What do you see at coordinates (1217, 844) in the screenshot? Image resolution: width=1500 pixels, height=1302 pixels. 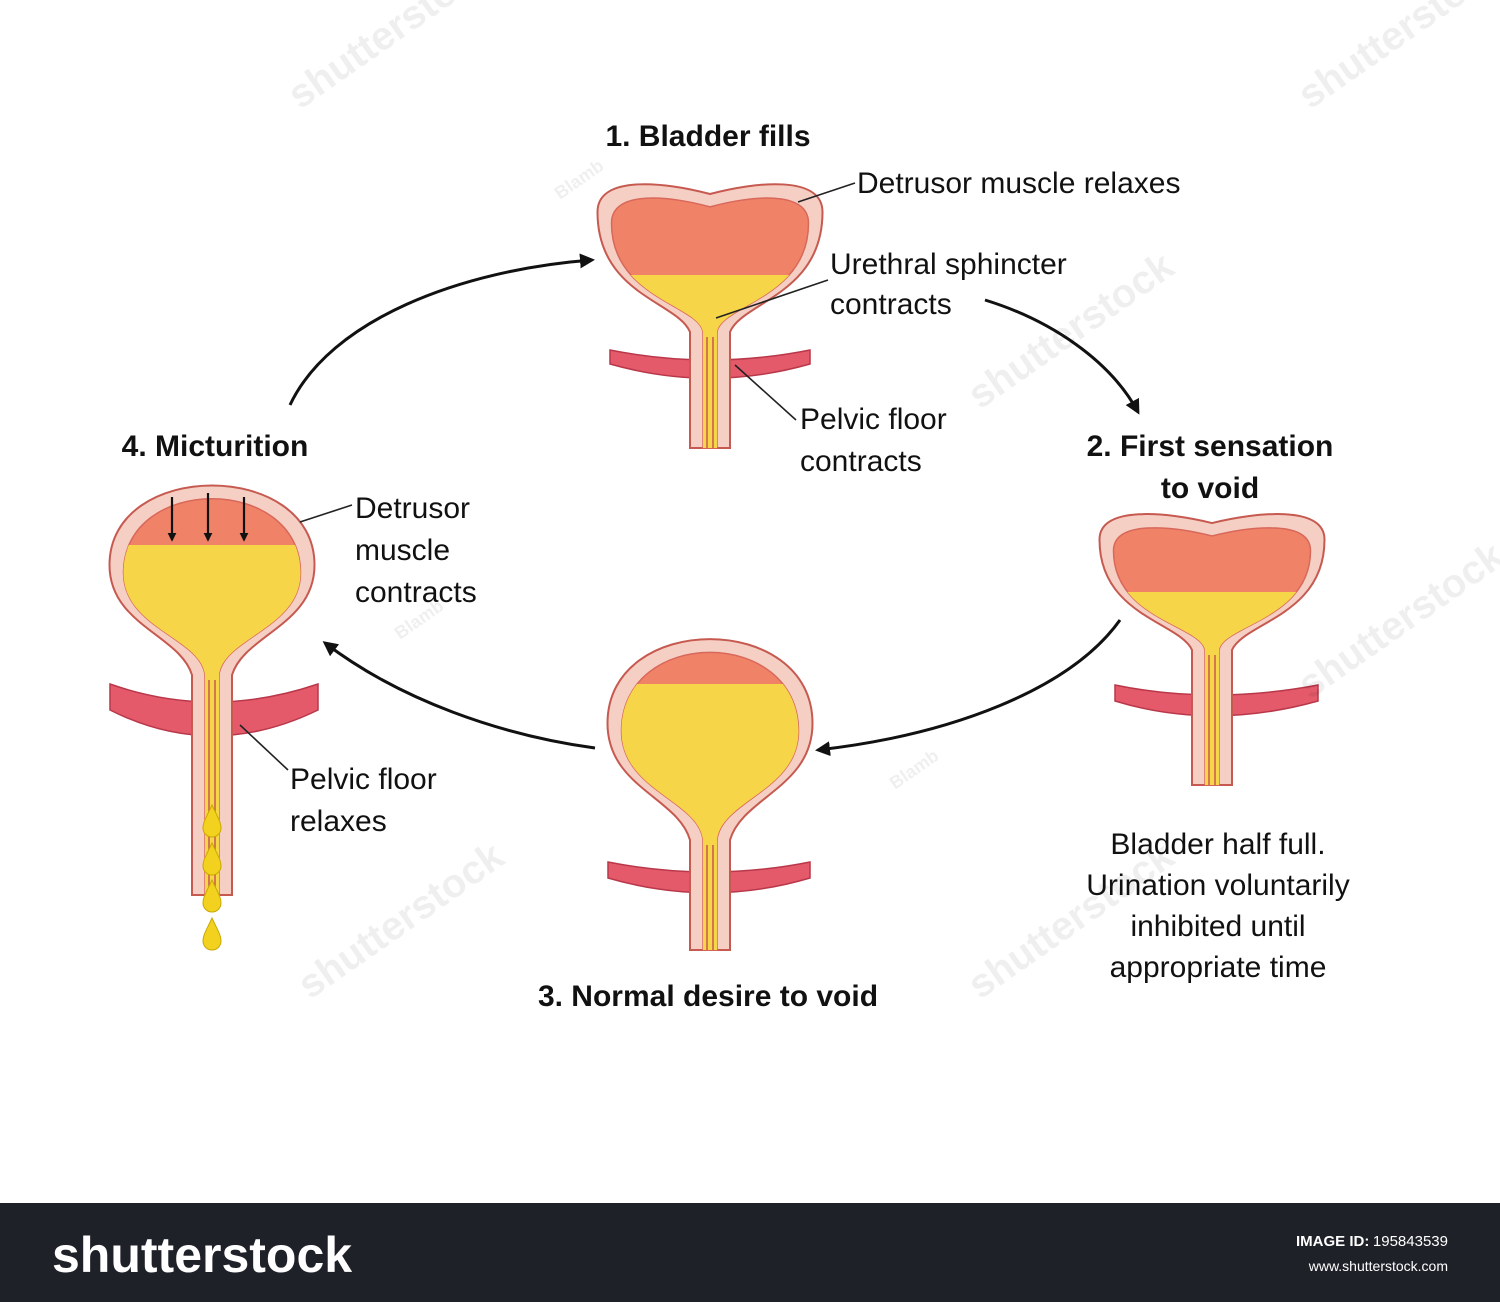 I see `label: Bladder half full.` at bounding box center [1217, 844].